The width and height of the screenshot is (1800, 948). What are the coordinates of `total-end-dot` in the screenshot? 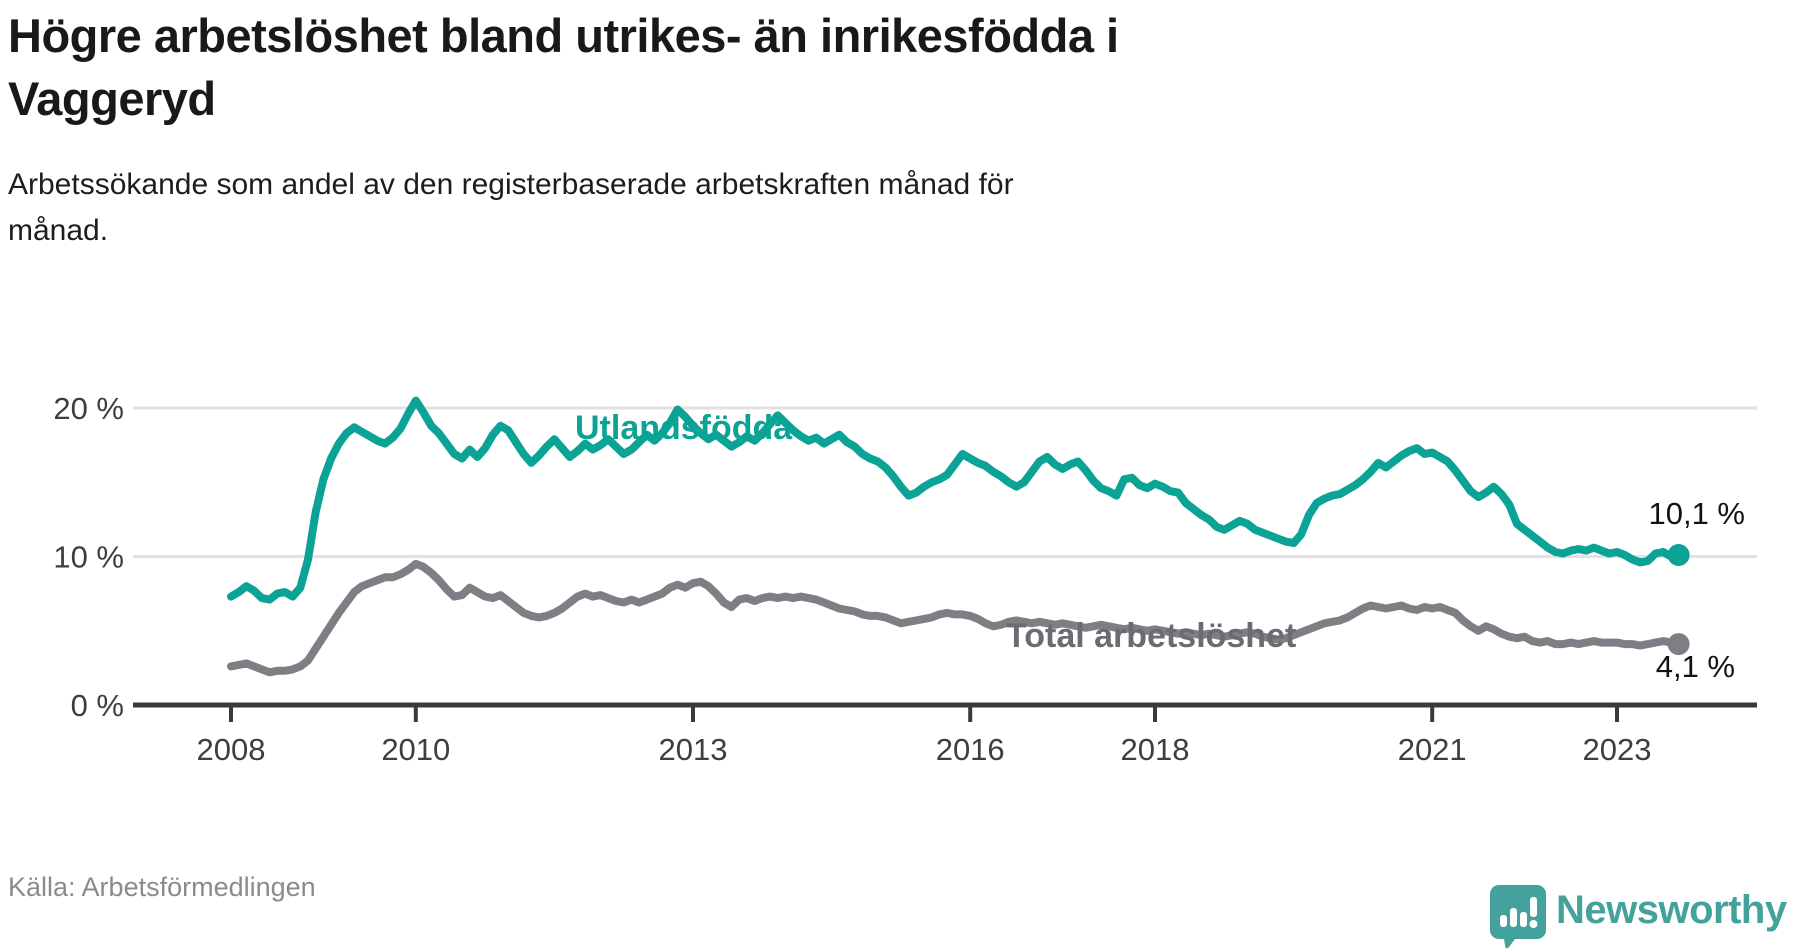 It's located at (1678, 644).